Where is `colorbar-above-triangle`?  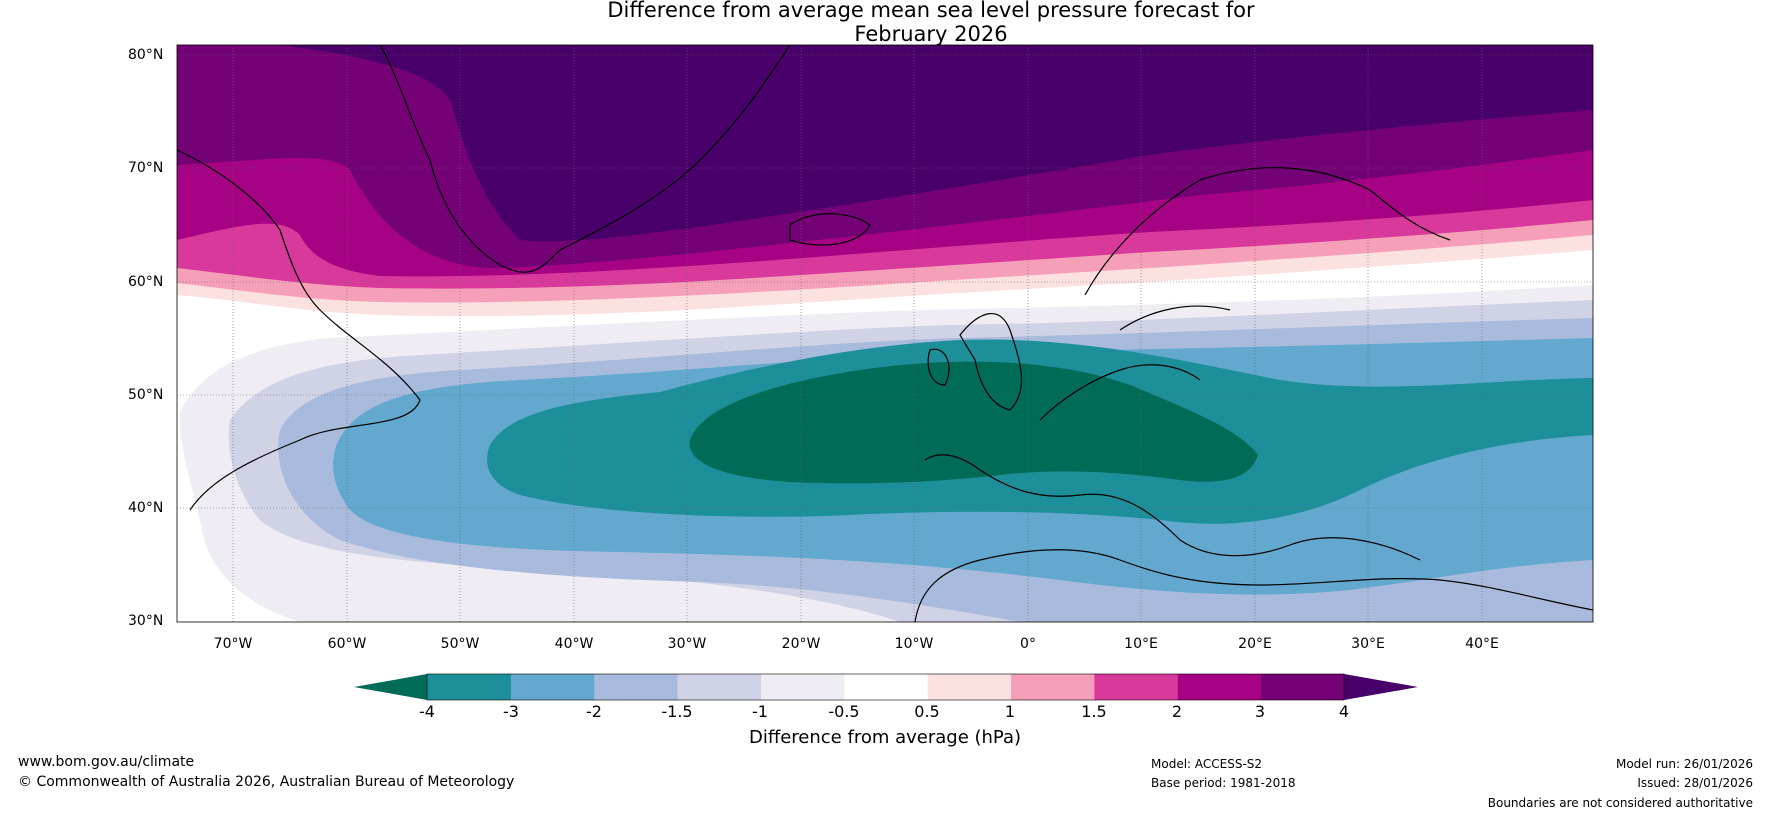
colorbar-above-triangle is located at coordinates (1381, 687).